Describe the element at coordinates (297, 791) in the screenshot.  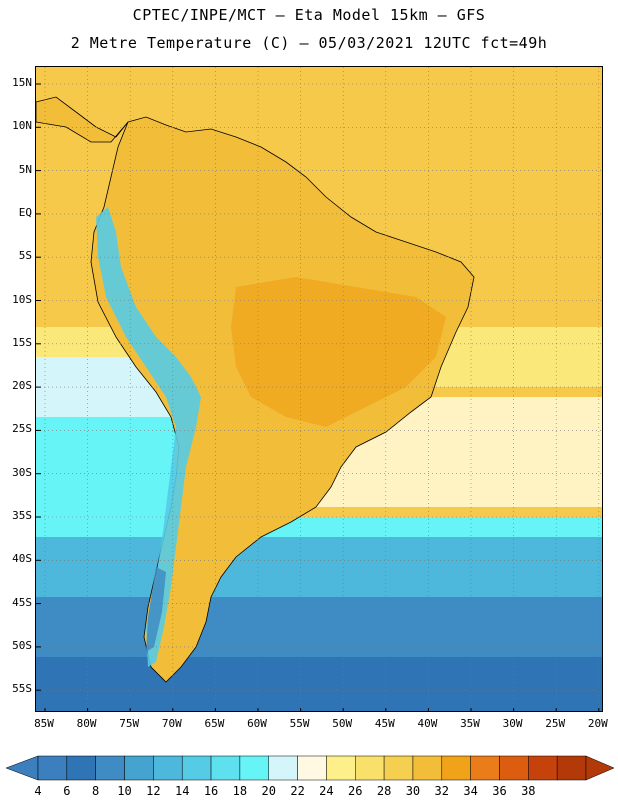
I see `colorbar-label: 22` at that location.